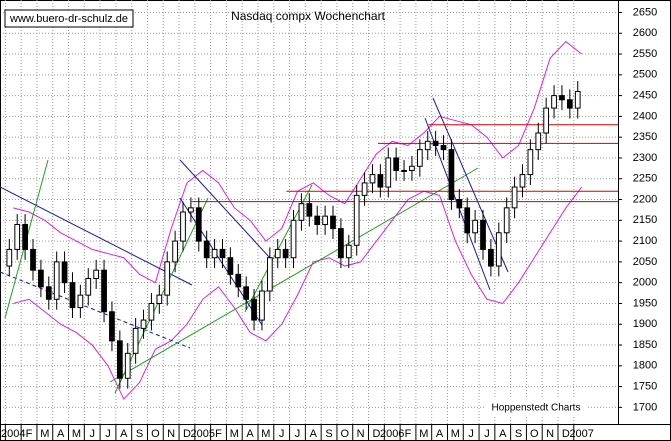 This screenshot has width=671, height=441. Describe the element at coordinates (645, 345) in the screenshot. I see `y-tick-label: 1850` at that location.